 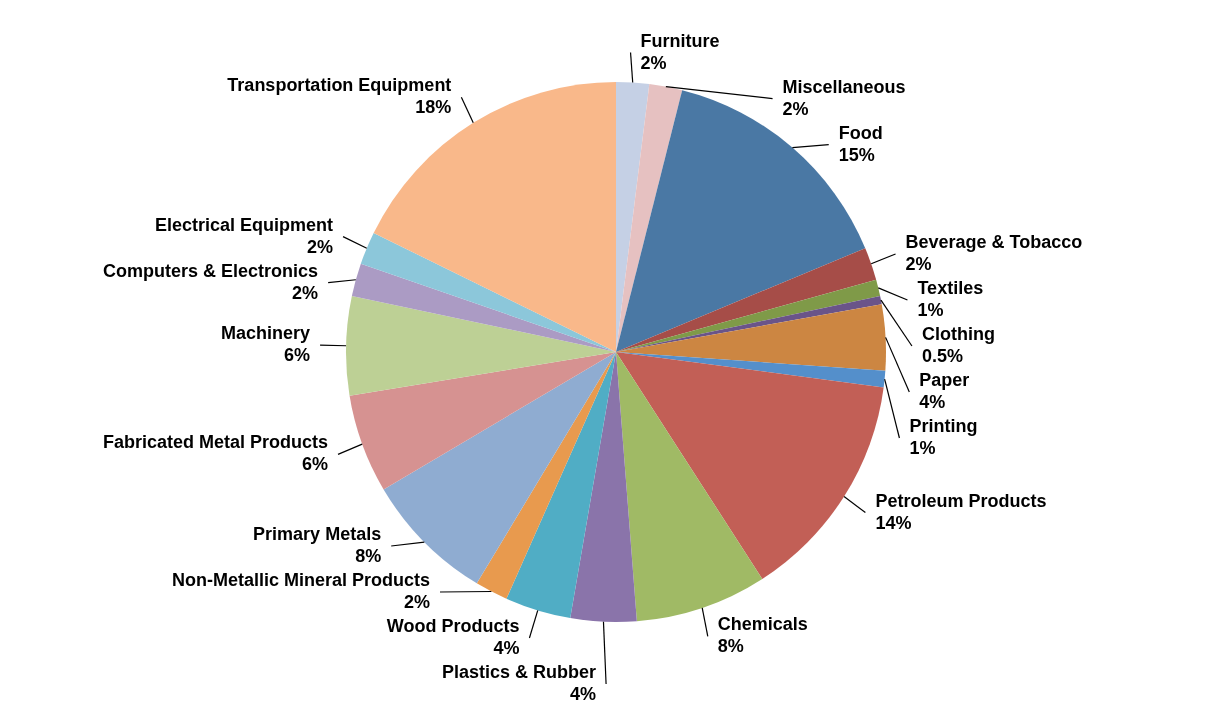 I want to click on slice-label: Machinery, so click(x=266, y=333).